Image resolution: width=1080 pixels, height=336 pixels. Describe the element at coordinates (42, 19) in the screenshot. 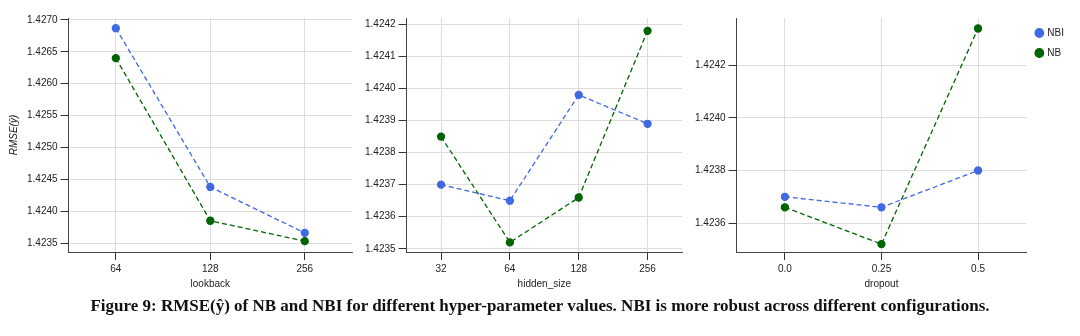

I see `y-tick-label: 1.4270` at that location.